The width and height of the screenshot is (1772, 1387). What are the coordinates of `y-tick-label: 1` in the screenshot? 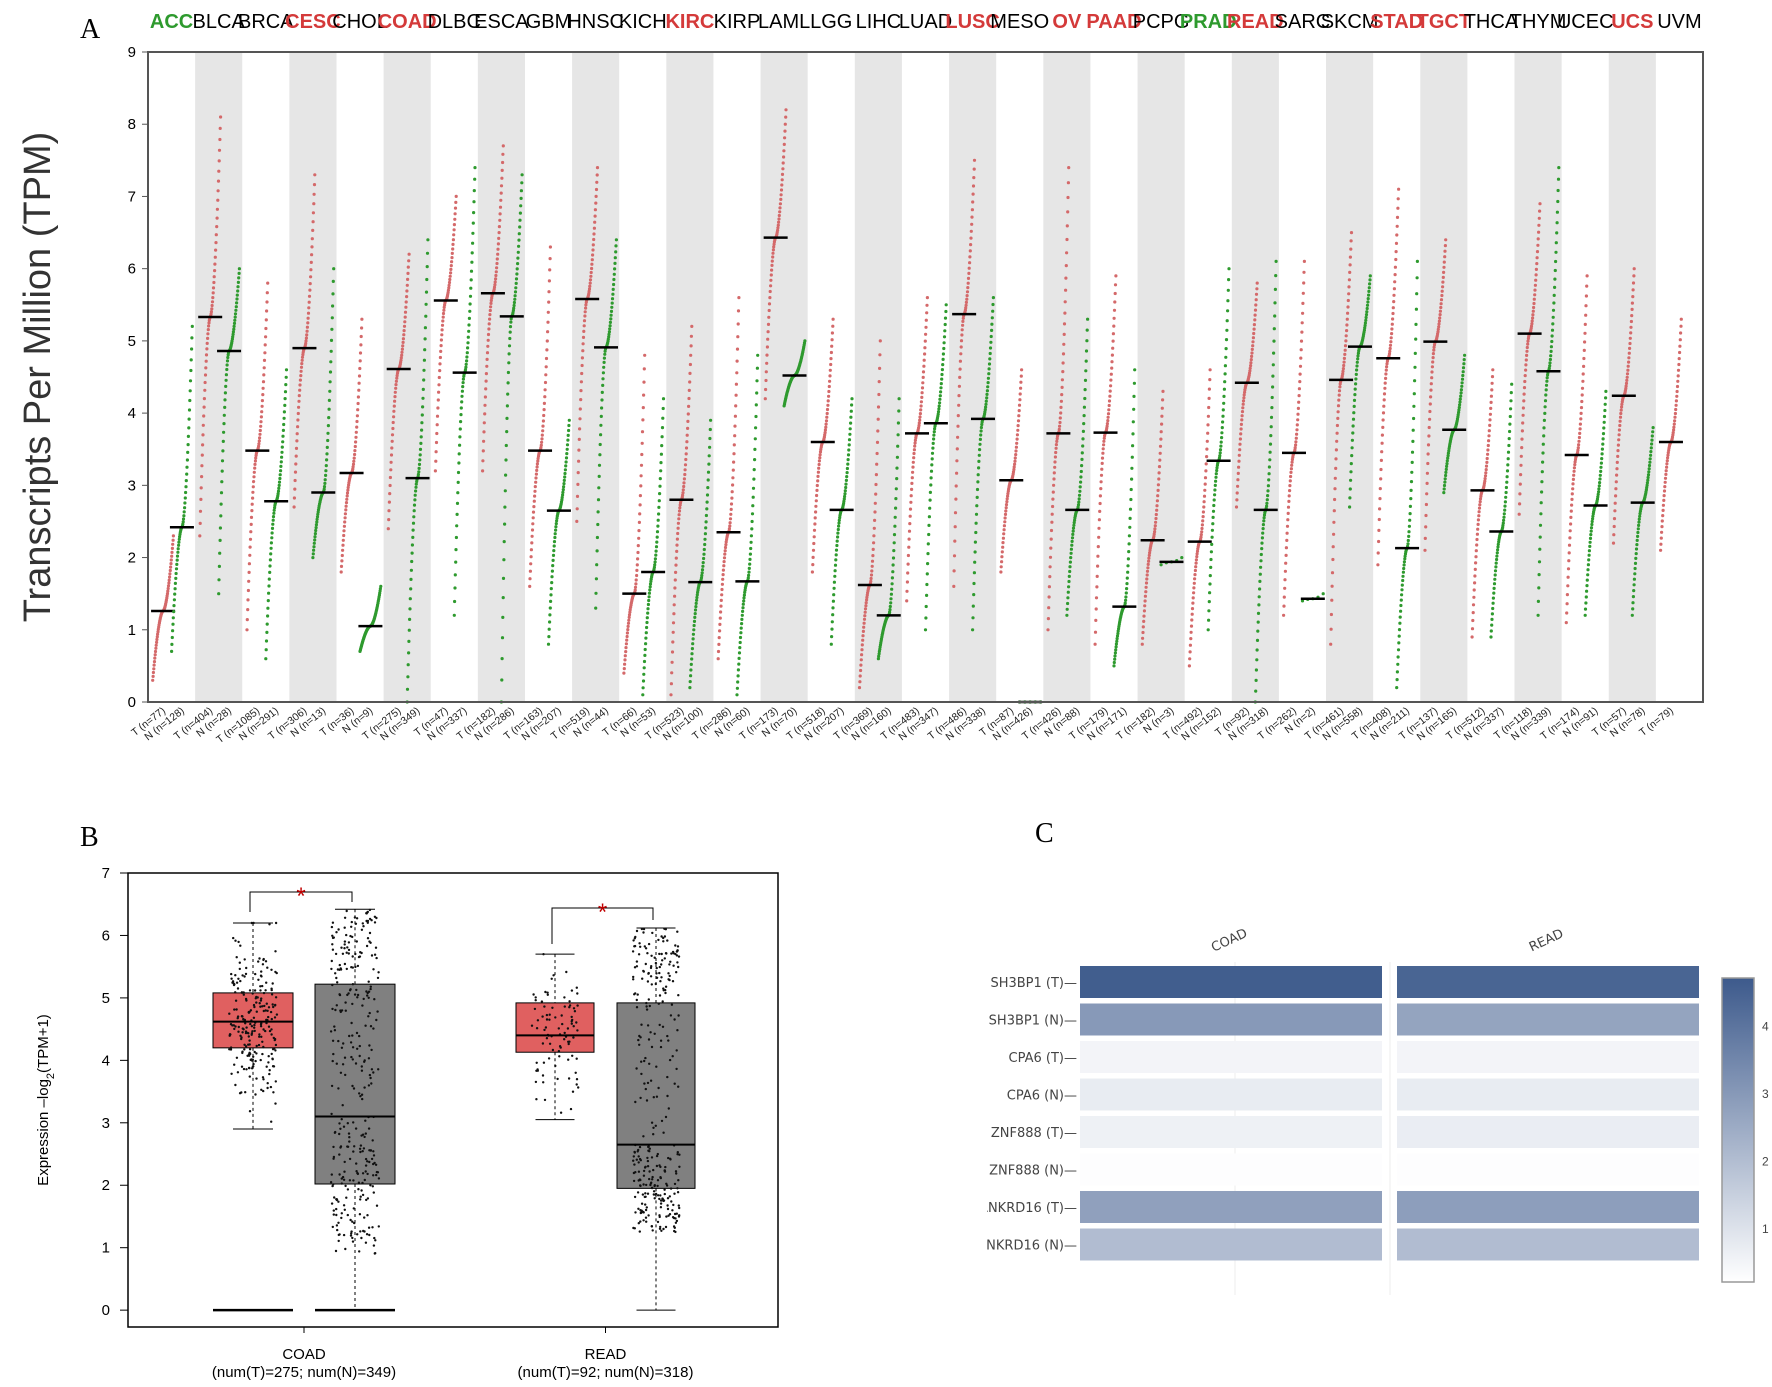 It's located at (132, 630).